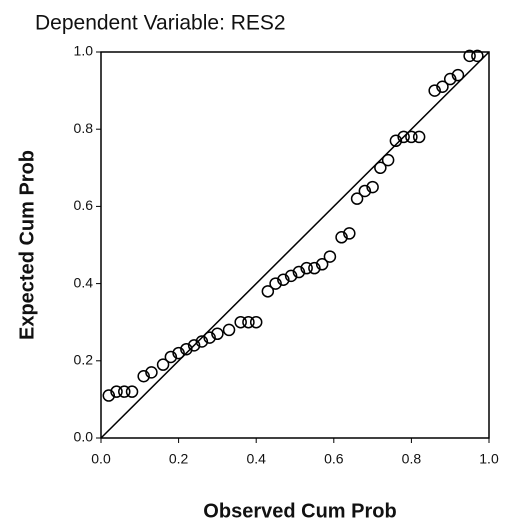 The height and width of the screenshot is (529, 508). What do you see at coordinates (256, 459) in the screenshot?
I see `x-tick-label: 0.4` at bounding box center [256, 459].